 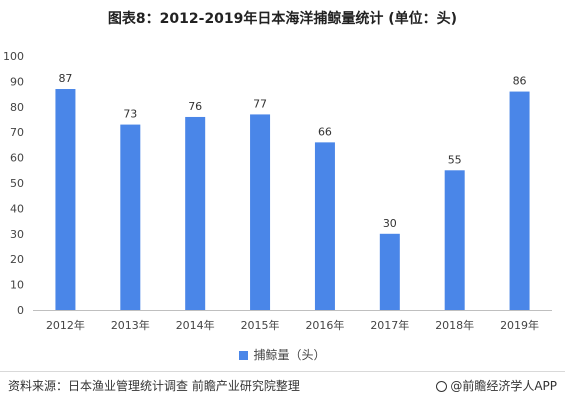 I want to click on legend: 捕鲸量（头）, so click(x=282, y=354).